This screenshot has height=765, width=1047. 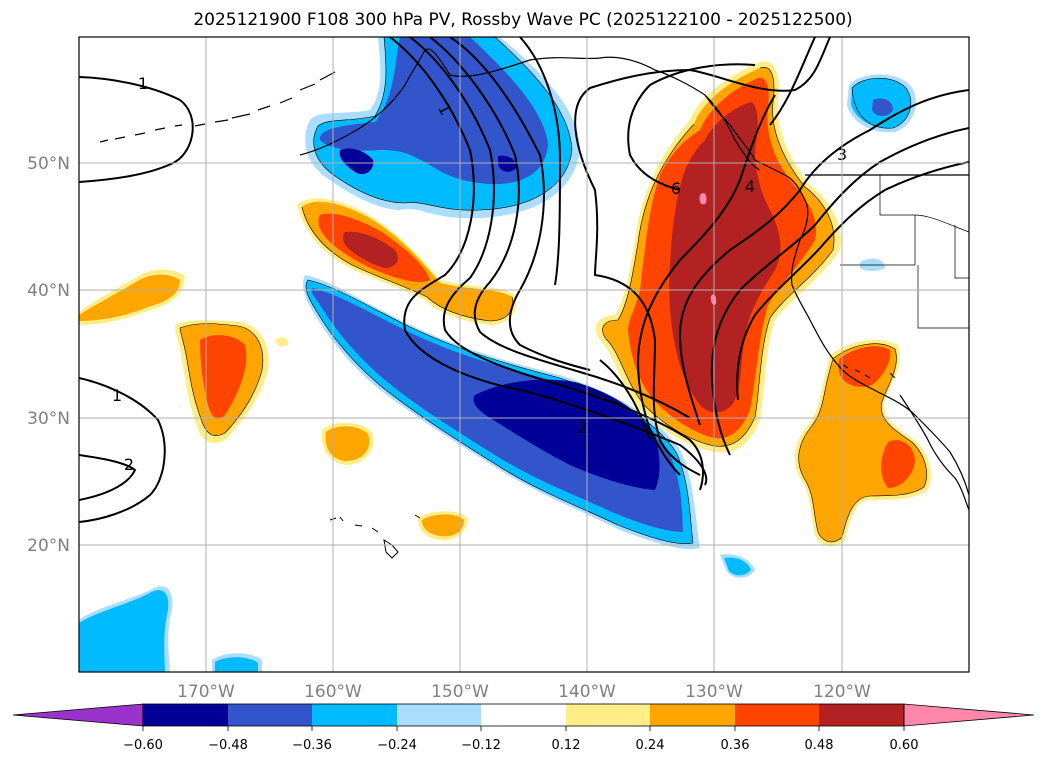 I want to click on alaska-coast, so click(x=530, y=109).